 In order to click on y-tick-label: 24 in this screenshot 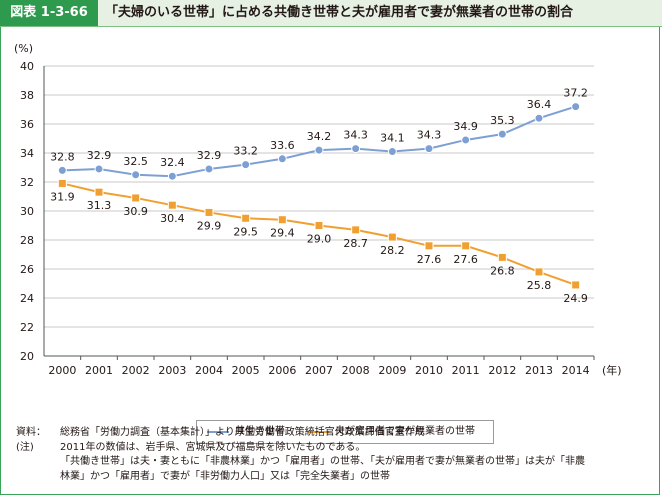, I will do `click(27, 298)`.